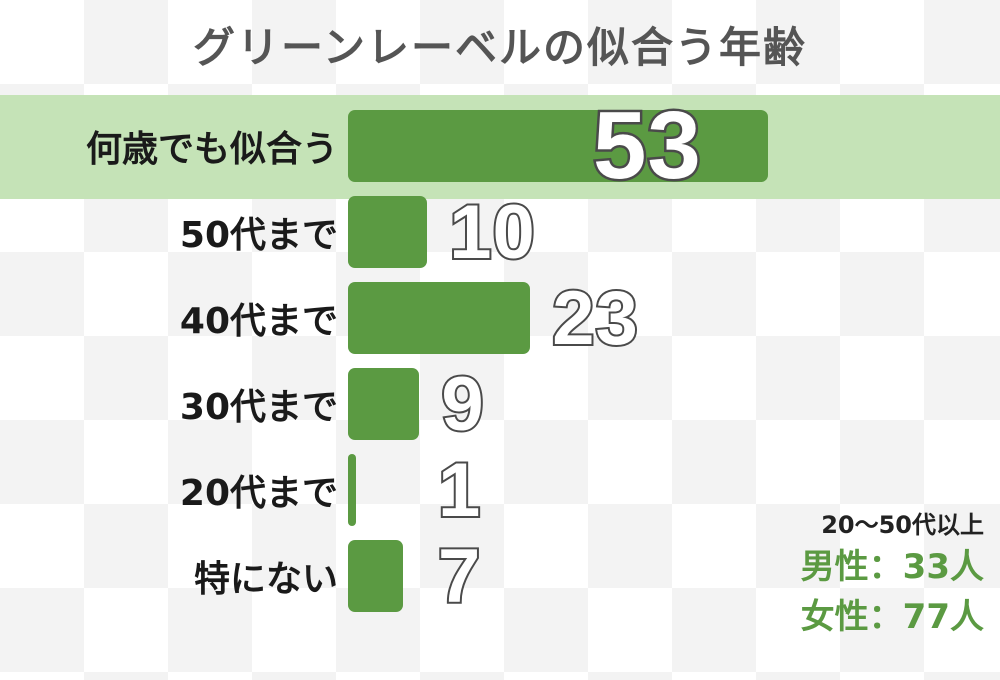 The width and height of the screenshot is (1000, 680). What do you see at coordinates (892, 617) in the screenshot?
I see `note-female-count: 女性：77人` at bounding box center [892, 617].